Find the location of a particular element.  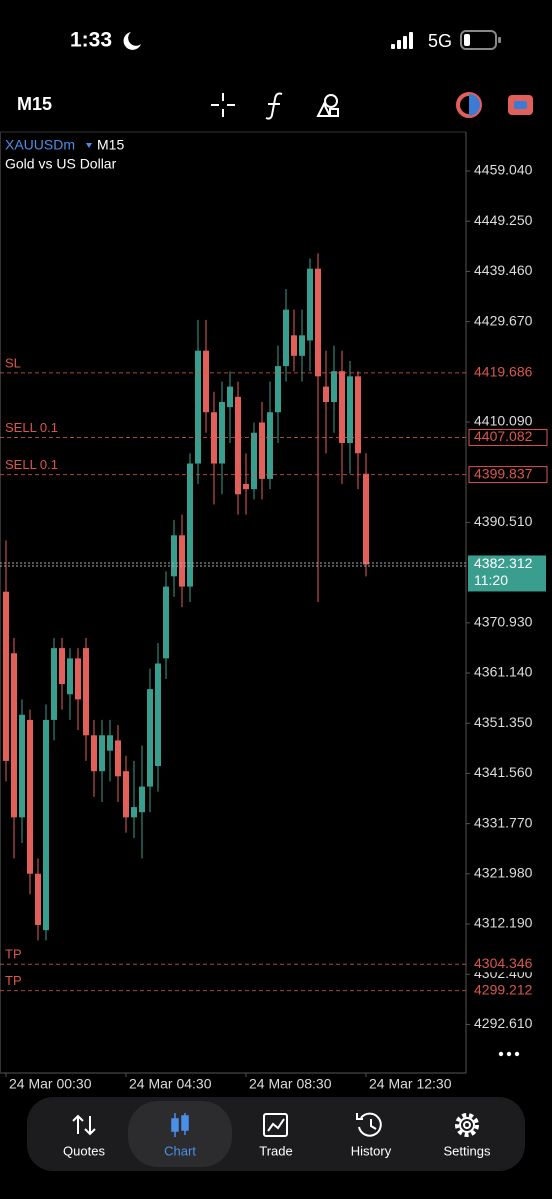

timeframe-button: M15 is located at coordinates (34, 104).